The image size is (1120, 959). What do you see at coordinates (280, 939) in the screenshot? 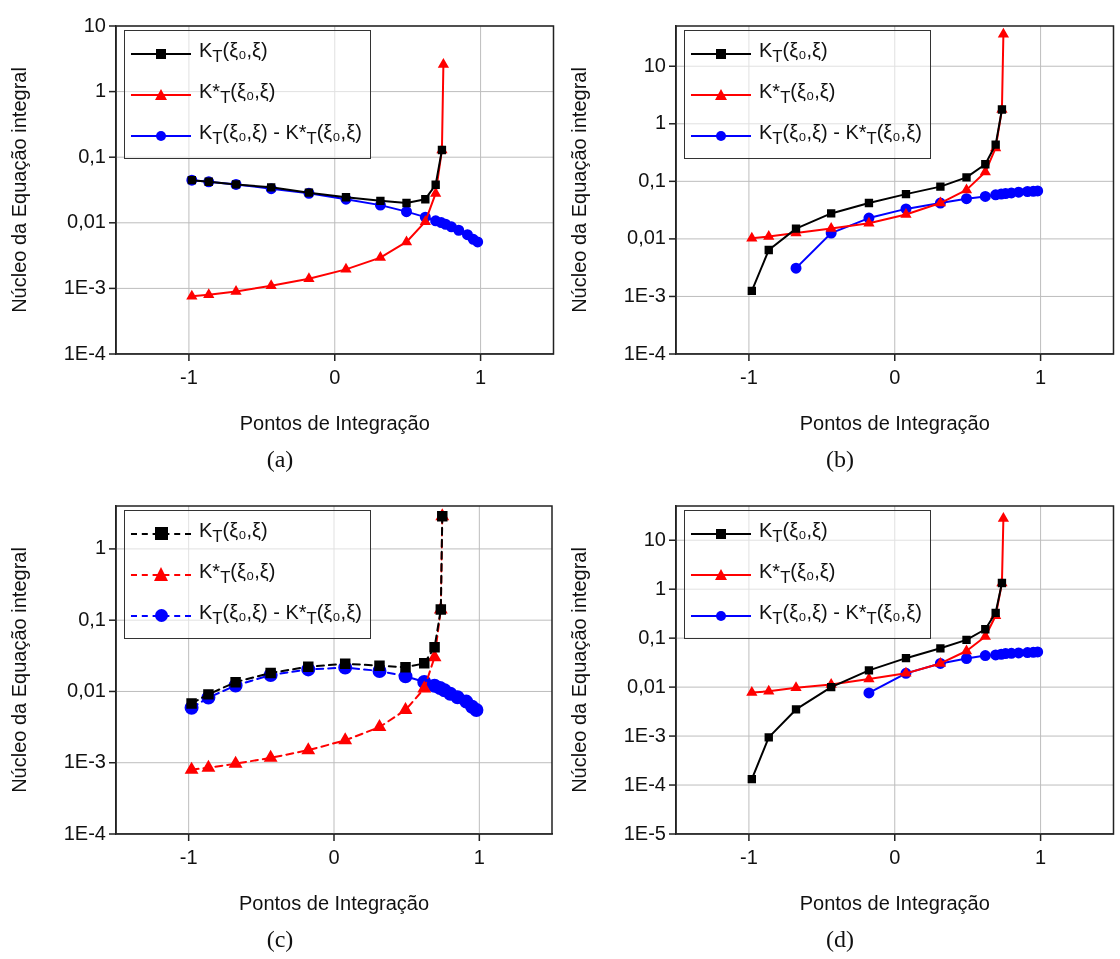
I see `text: (c)` at bounding box center [280, 939].